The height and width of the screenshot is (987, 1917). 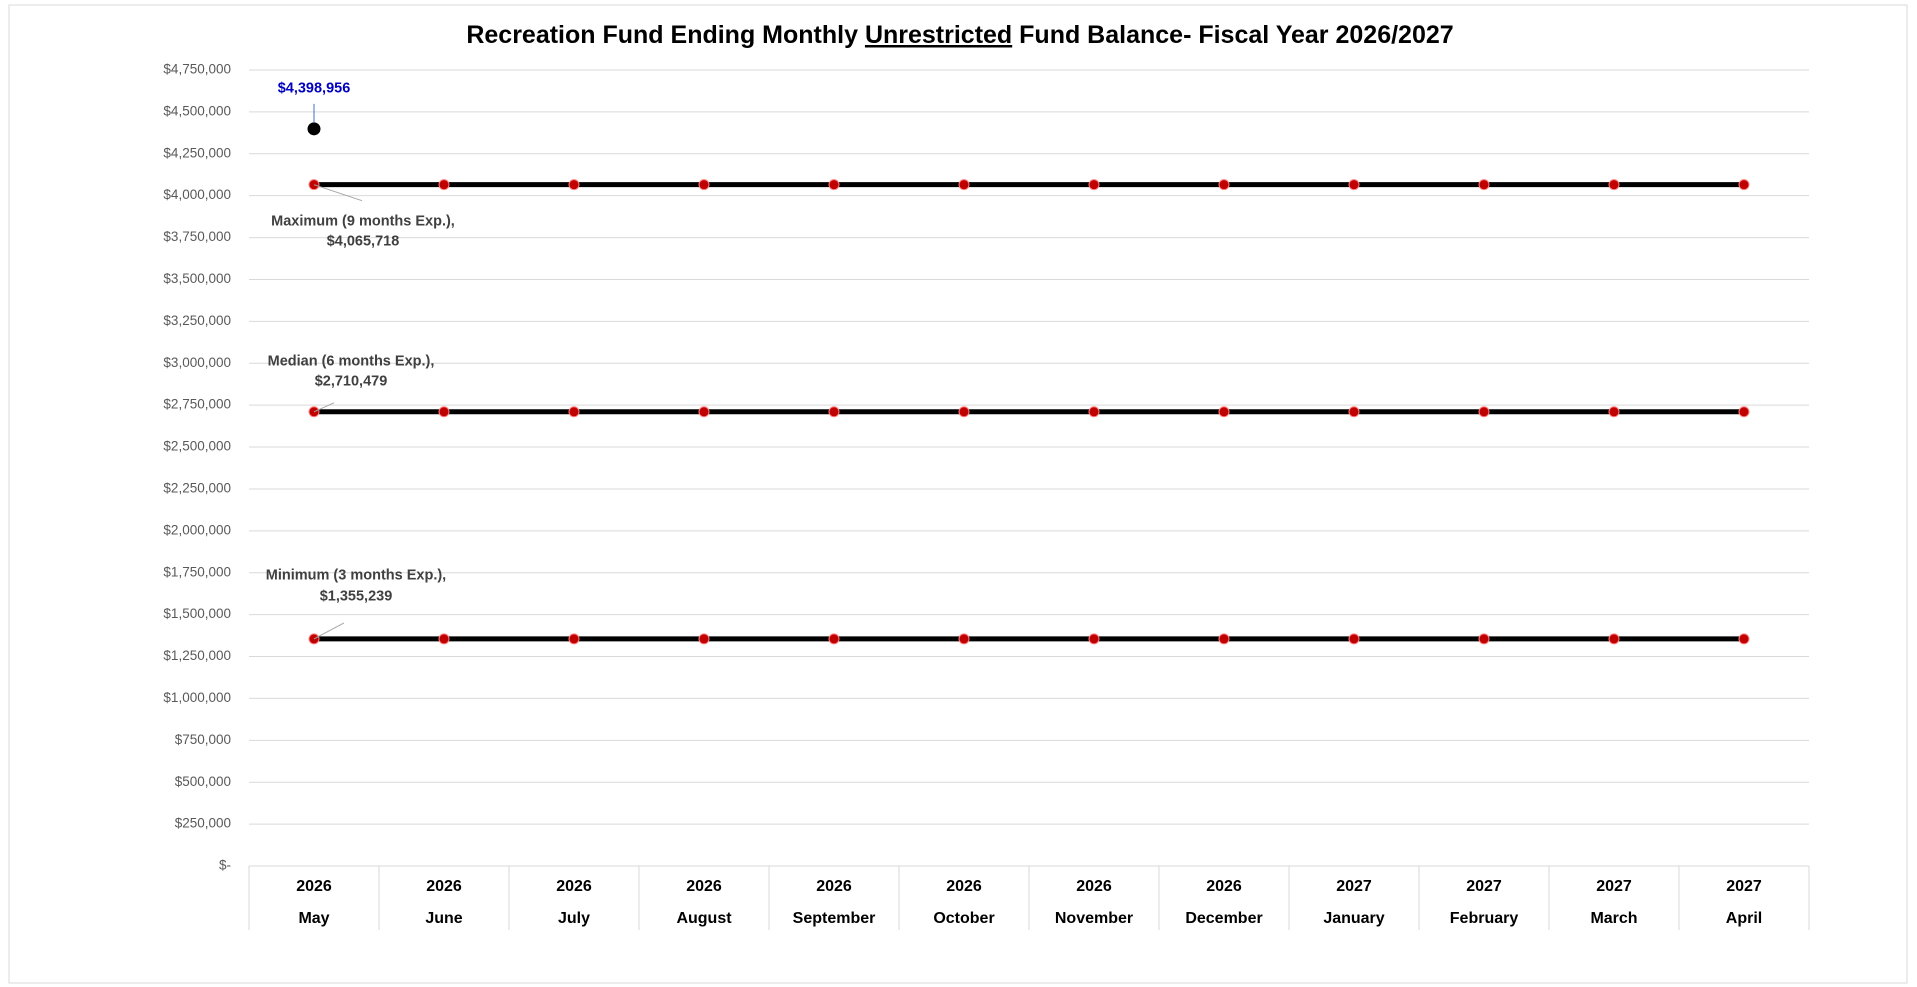 I want to click on x-tick-label: December, so click(x=1223, y=918).